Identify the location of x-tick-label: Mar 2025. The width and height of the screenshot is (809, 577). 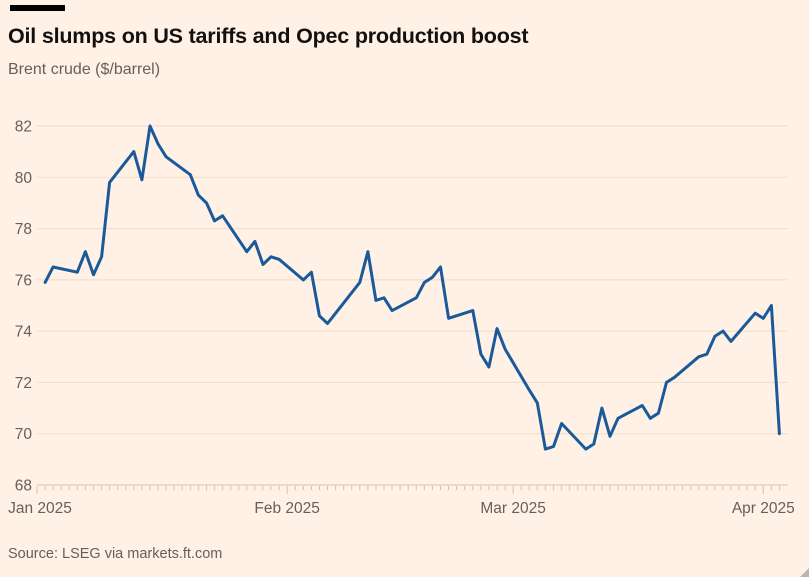
(512, 508).